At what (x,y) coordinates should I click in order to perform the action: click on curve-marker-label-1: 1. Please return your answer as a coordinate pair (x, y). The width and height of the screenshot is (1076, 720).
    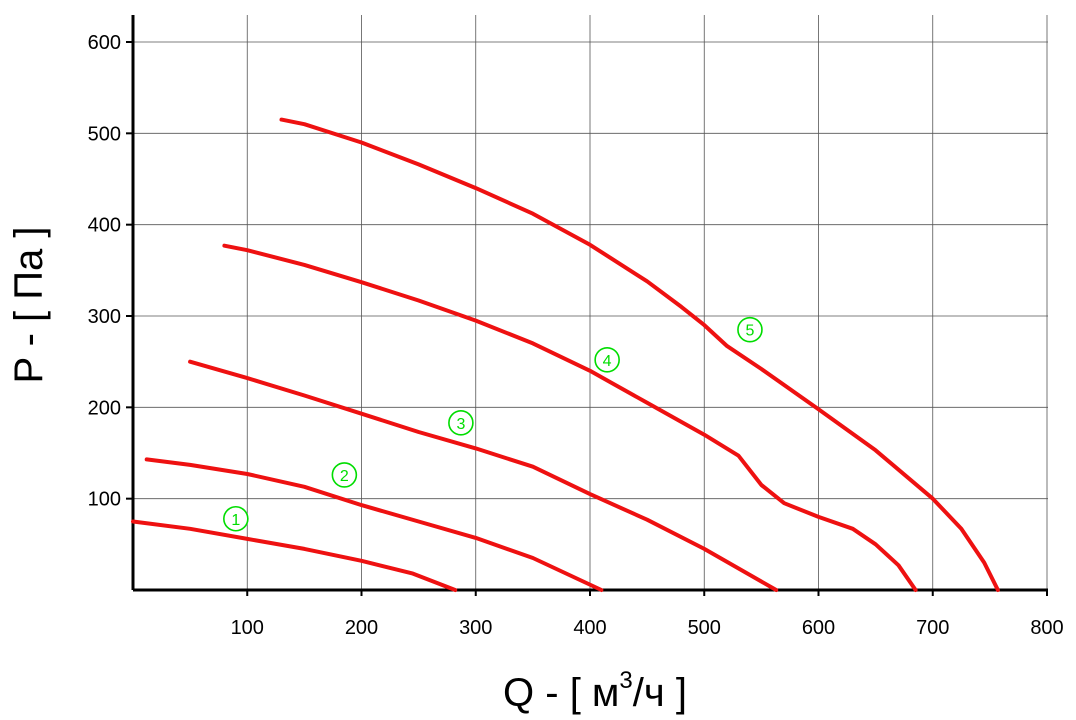
    Looking at the image, I should click on (235, 520).